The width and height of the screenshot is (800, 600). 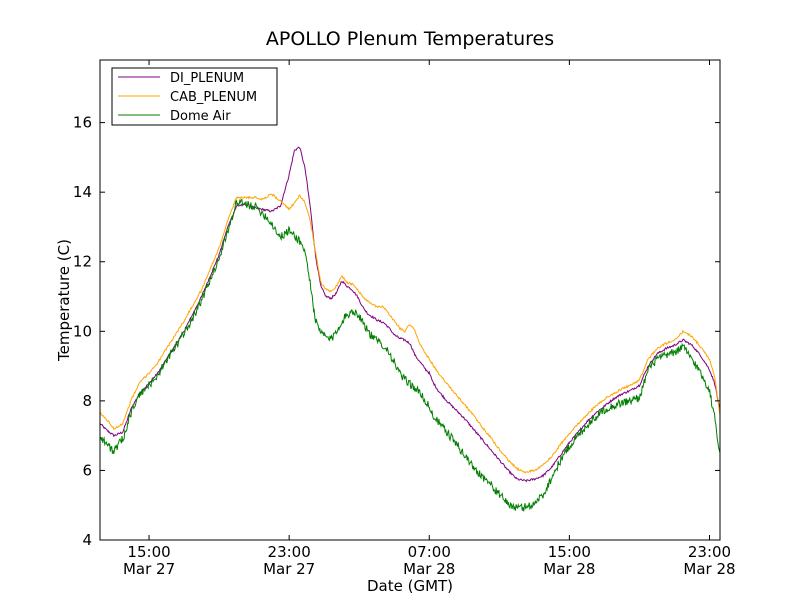 I want to click on y-tick-label: 12, so click(x=82, y=262).